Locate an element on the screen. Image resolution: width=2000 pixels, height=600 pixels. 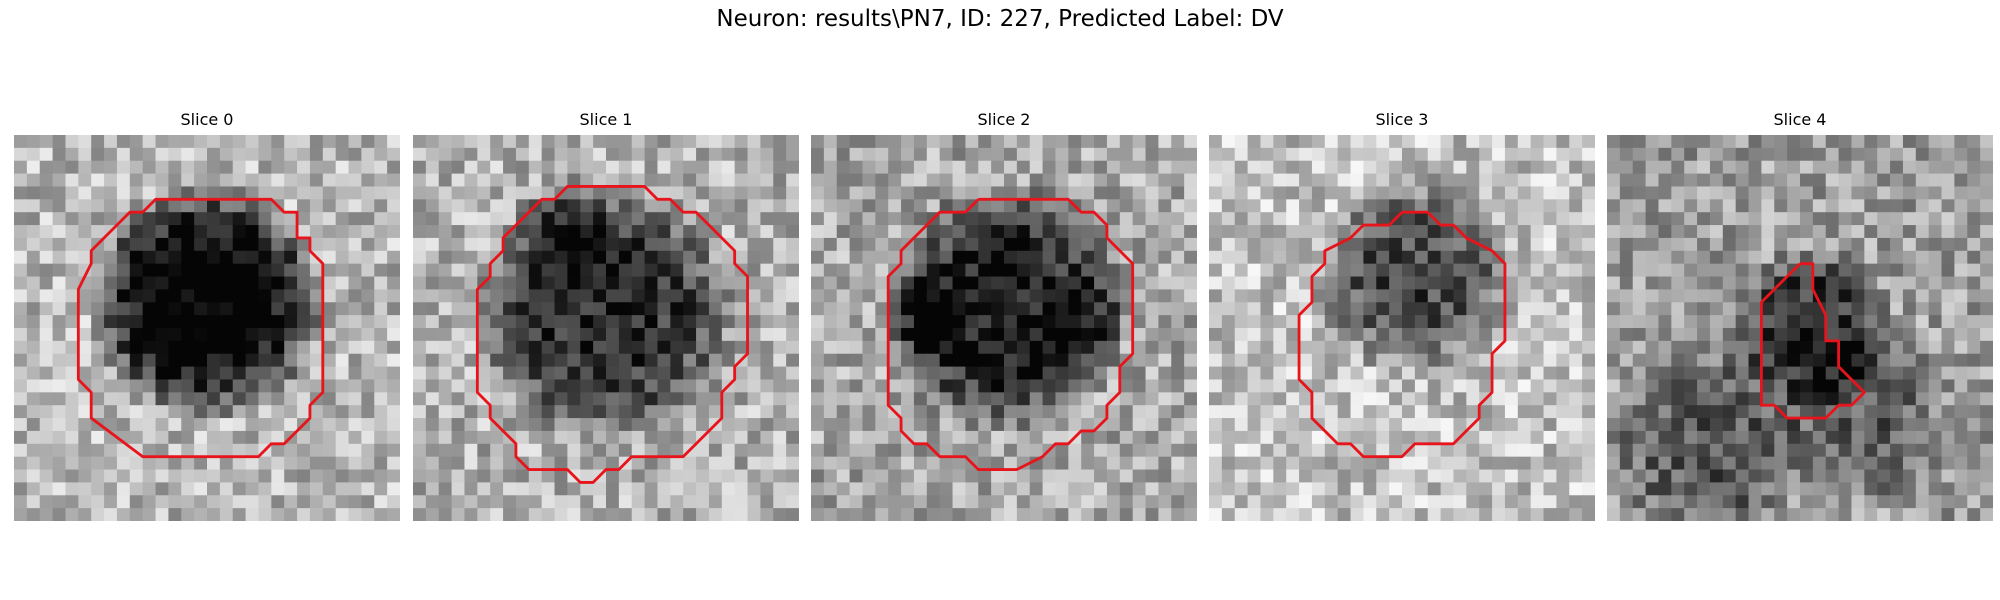
slice-0-pixel-grid is located at coordinates (207, 328).